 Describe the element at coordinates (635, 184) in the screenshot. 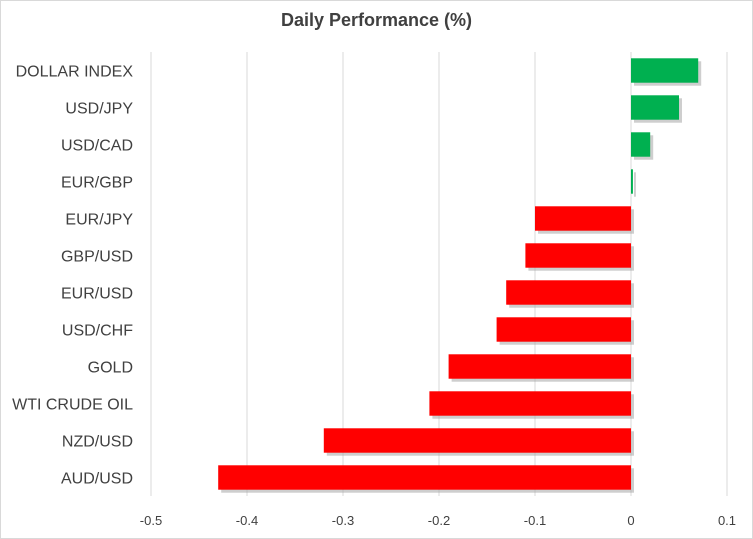

I see `bar-shadow` at that location.